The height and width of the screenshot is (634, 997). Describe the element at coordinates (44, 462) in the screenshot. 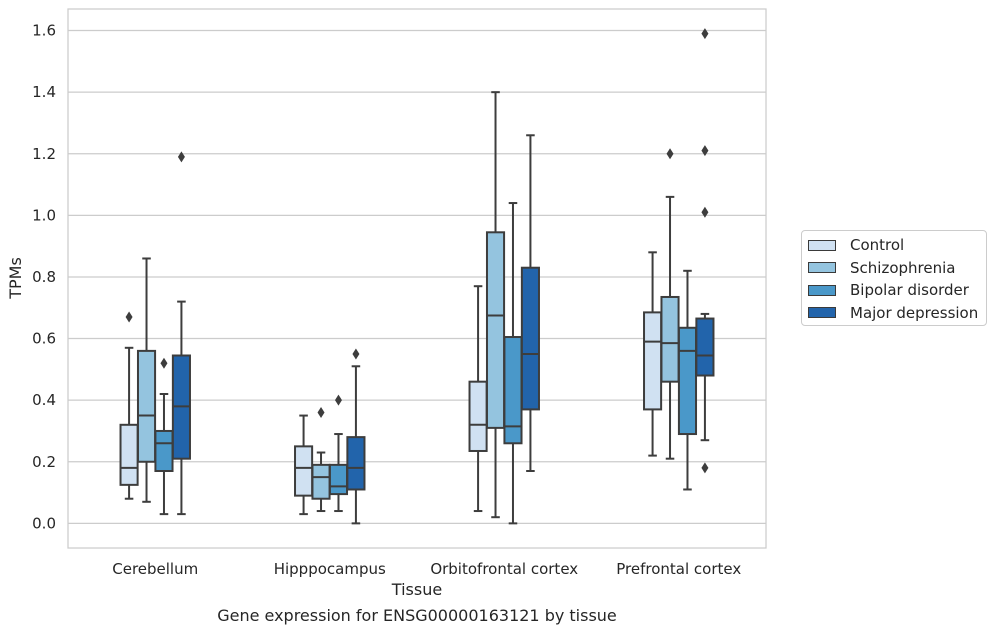

I see `y-tick-label: 0.2` at that location.